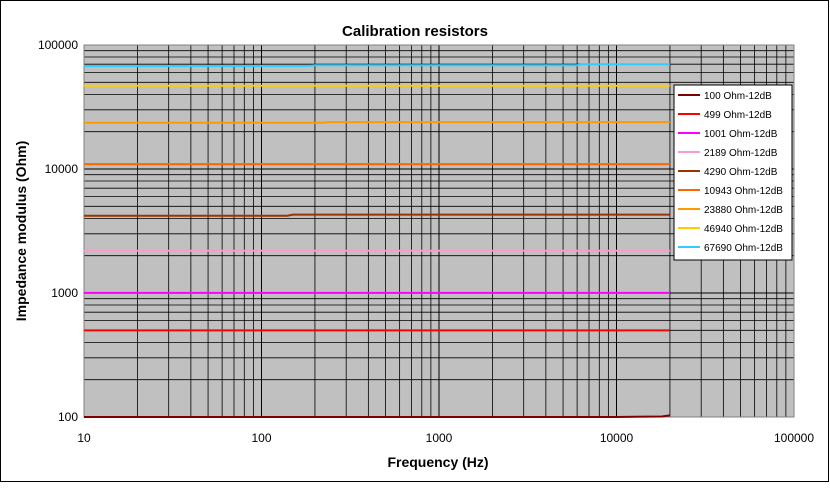 This screenshot has height=488, width=830. I want to click on x-tick-label: 100000, so click(794, 438).